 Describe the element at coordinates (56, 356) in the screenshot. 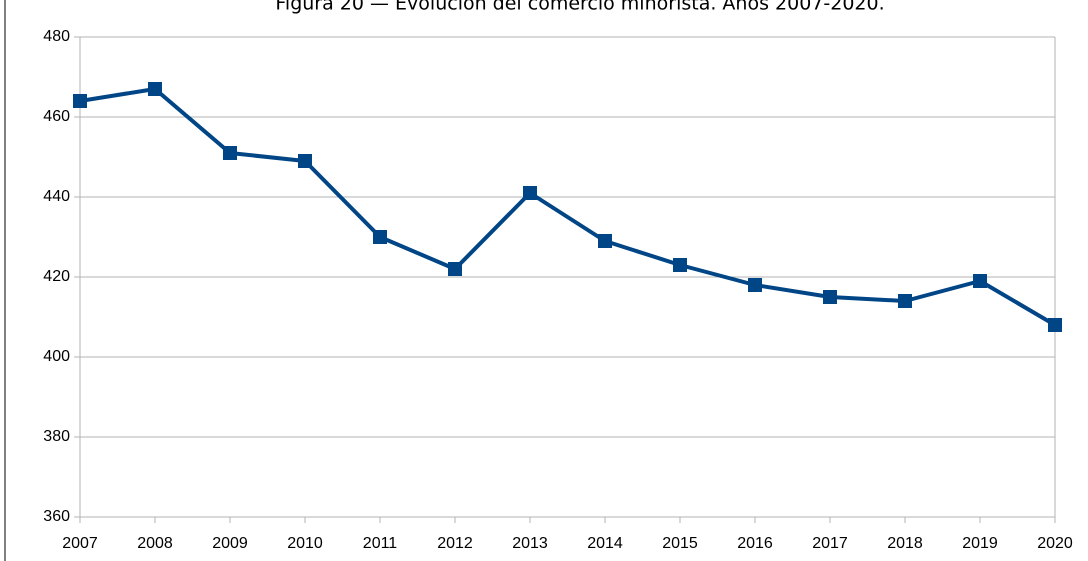

I see `y-tick-label: 400` at that location.